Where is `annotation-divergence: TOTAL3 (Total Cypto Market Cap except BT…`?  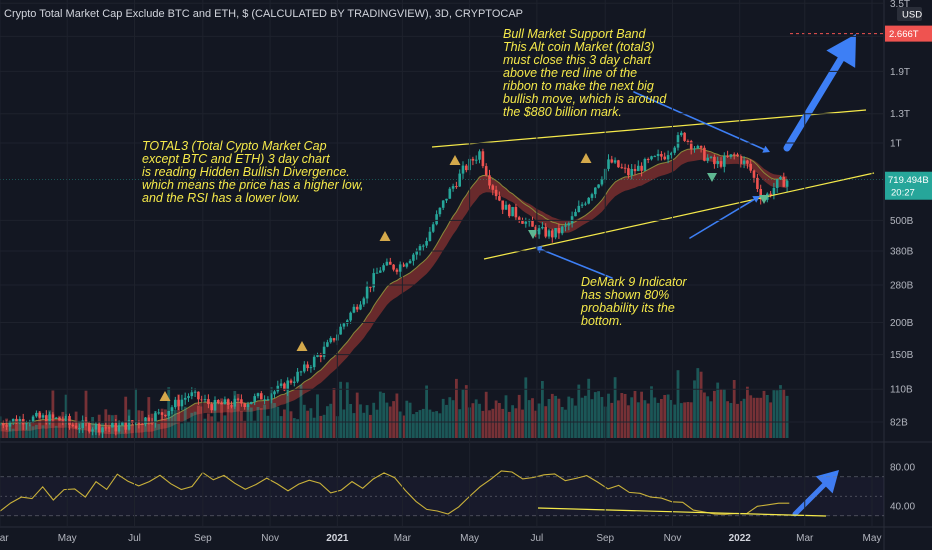 annotation-divergence: TOTAL3 (Total Cypto Market Cap except BT… is located at coordinates (253, 172).